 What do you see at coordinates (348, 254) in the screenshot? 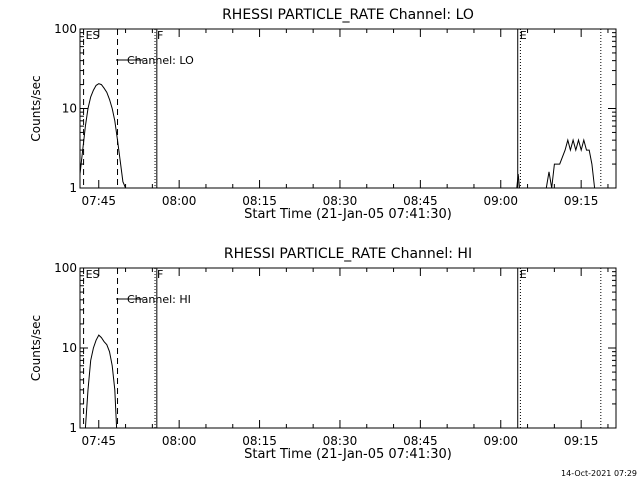
I see `chart-title: RHESSI PARTICLE_RATE Channel: HI` at bounding box center [348, 254].